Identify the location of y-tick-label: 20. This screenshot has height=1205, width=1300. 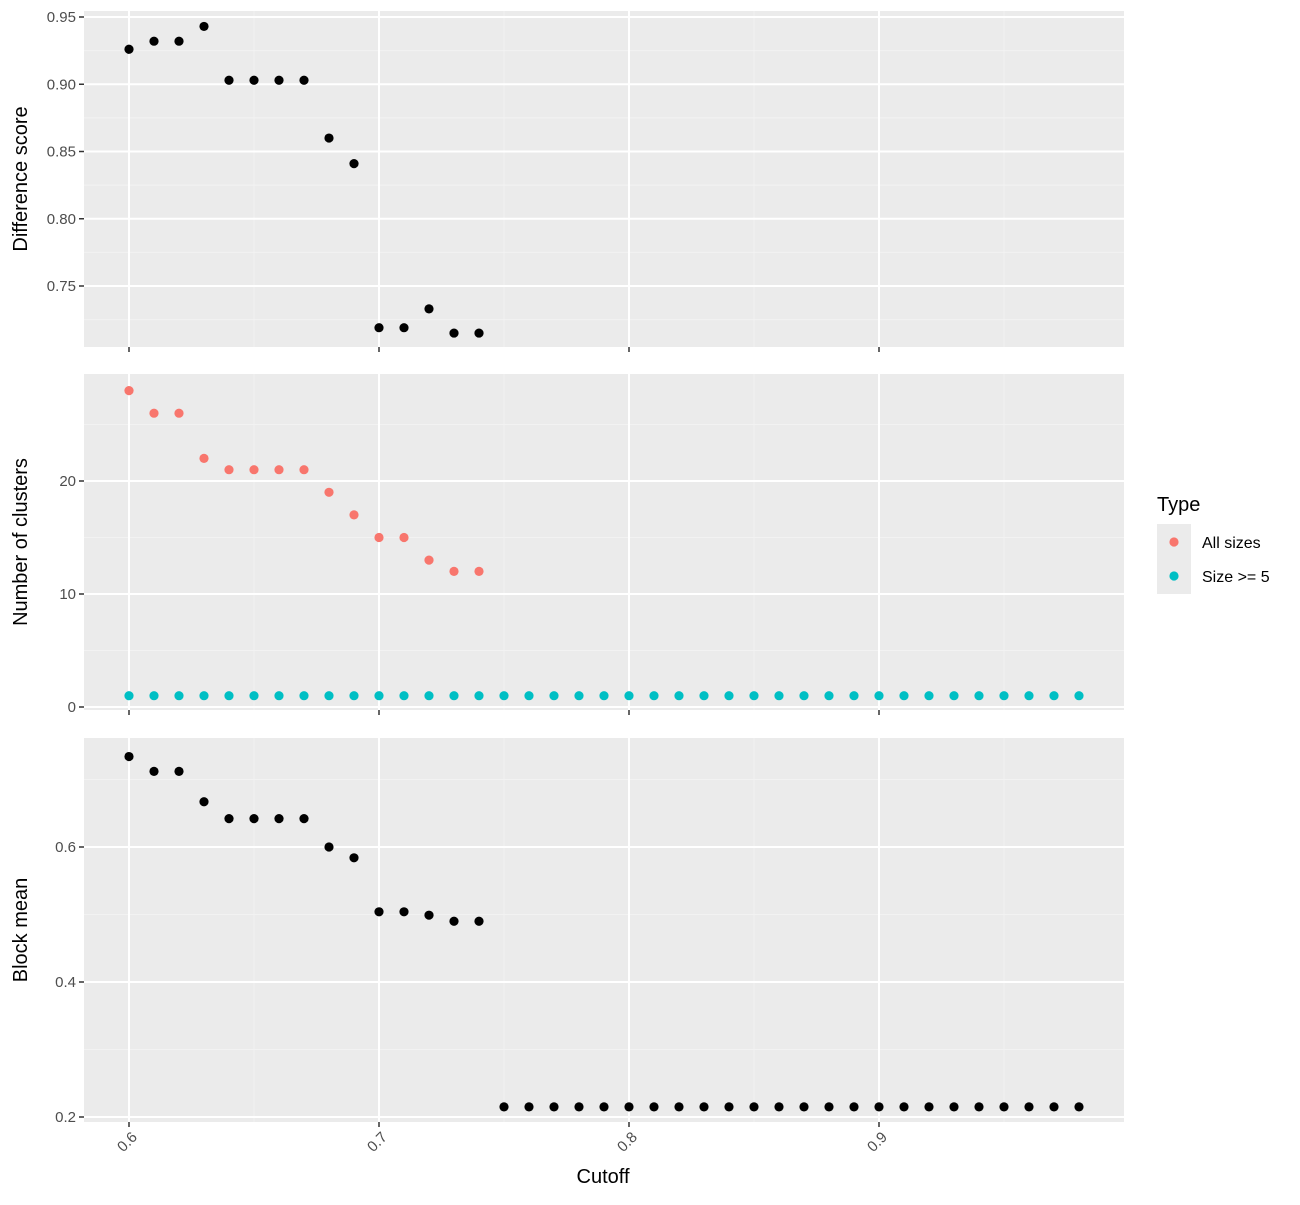
(67, 481).